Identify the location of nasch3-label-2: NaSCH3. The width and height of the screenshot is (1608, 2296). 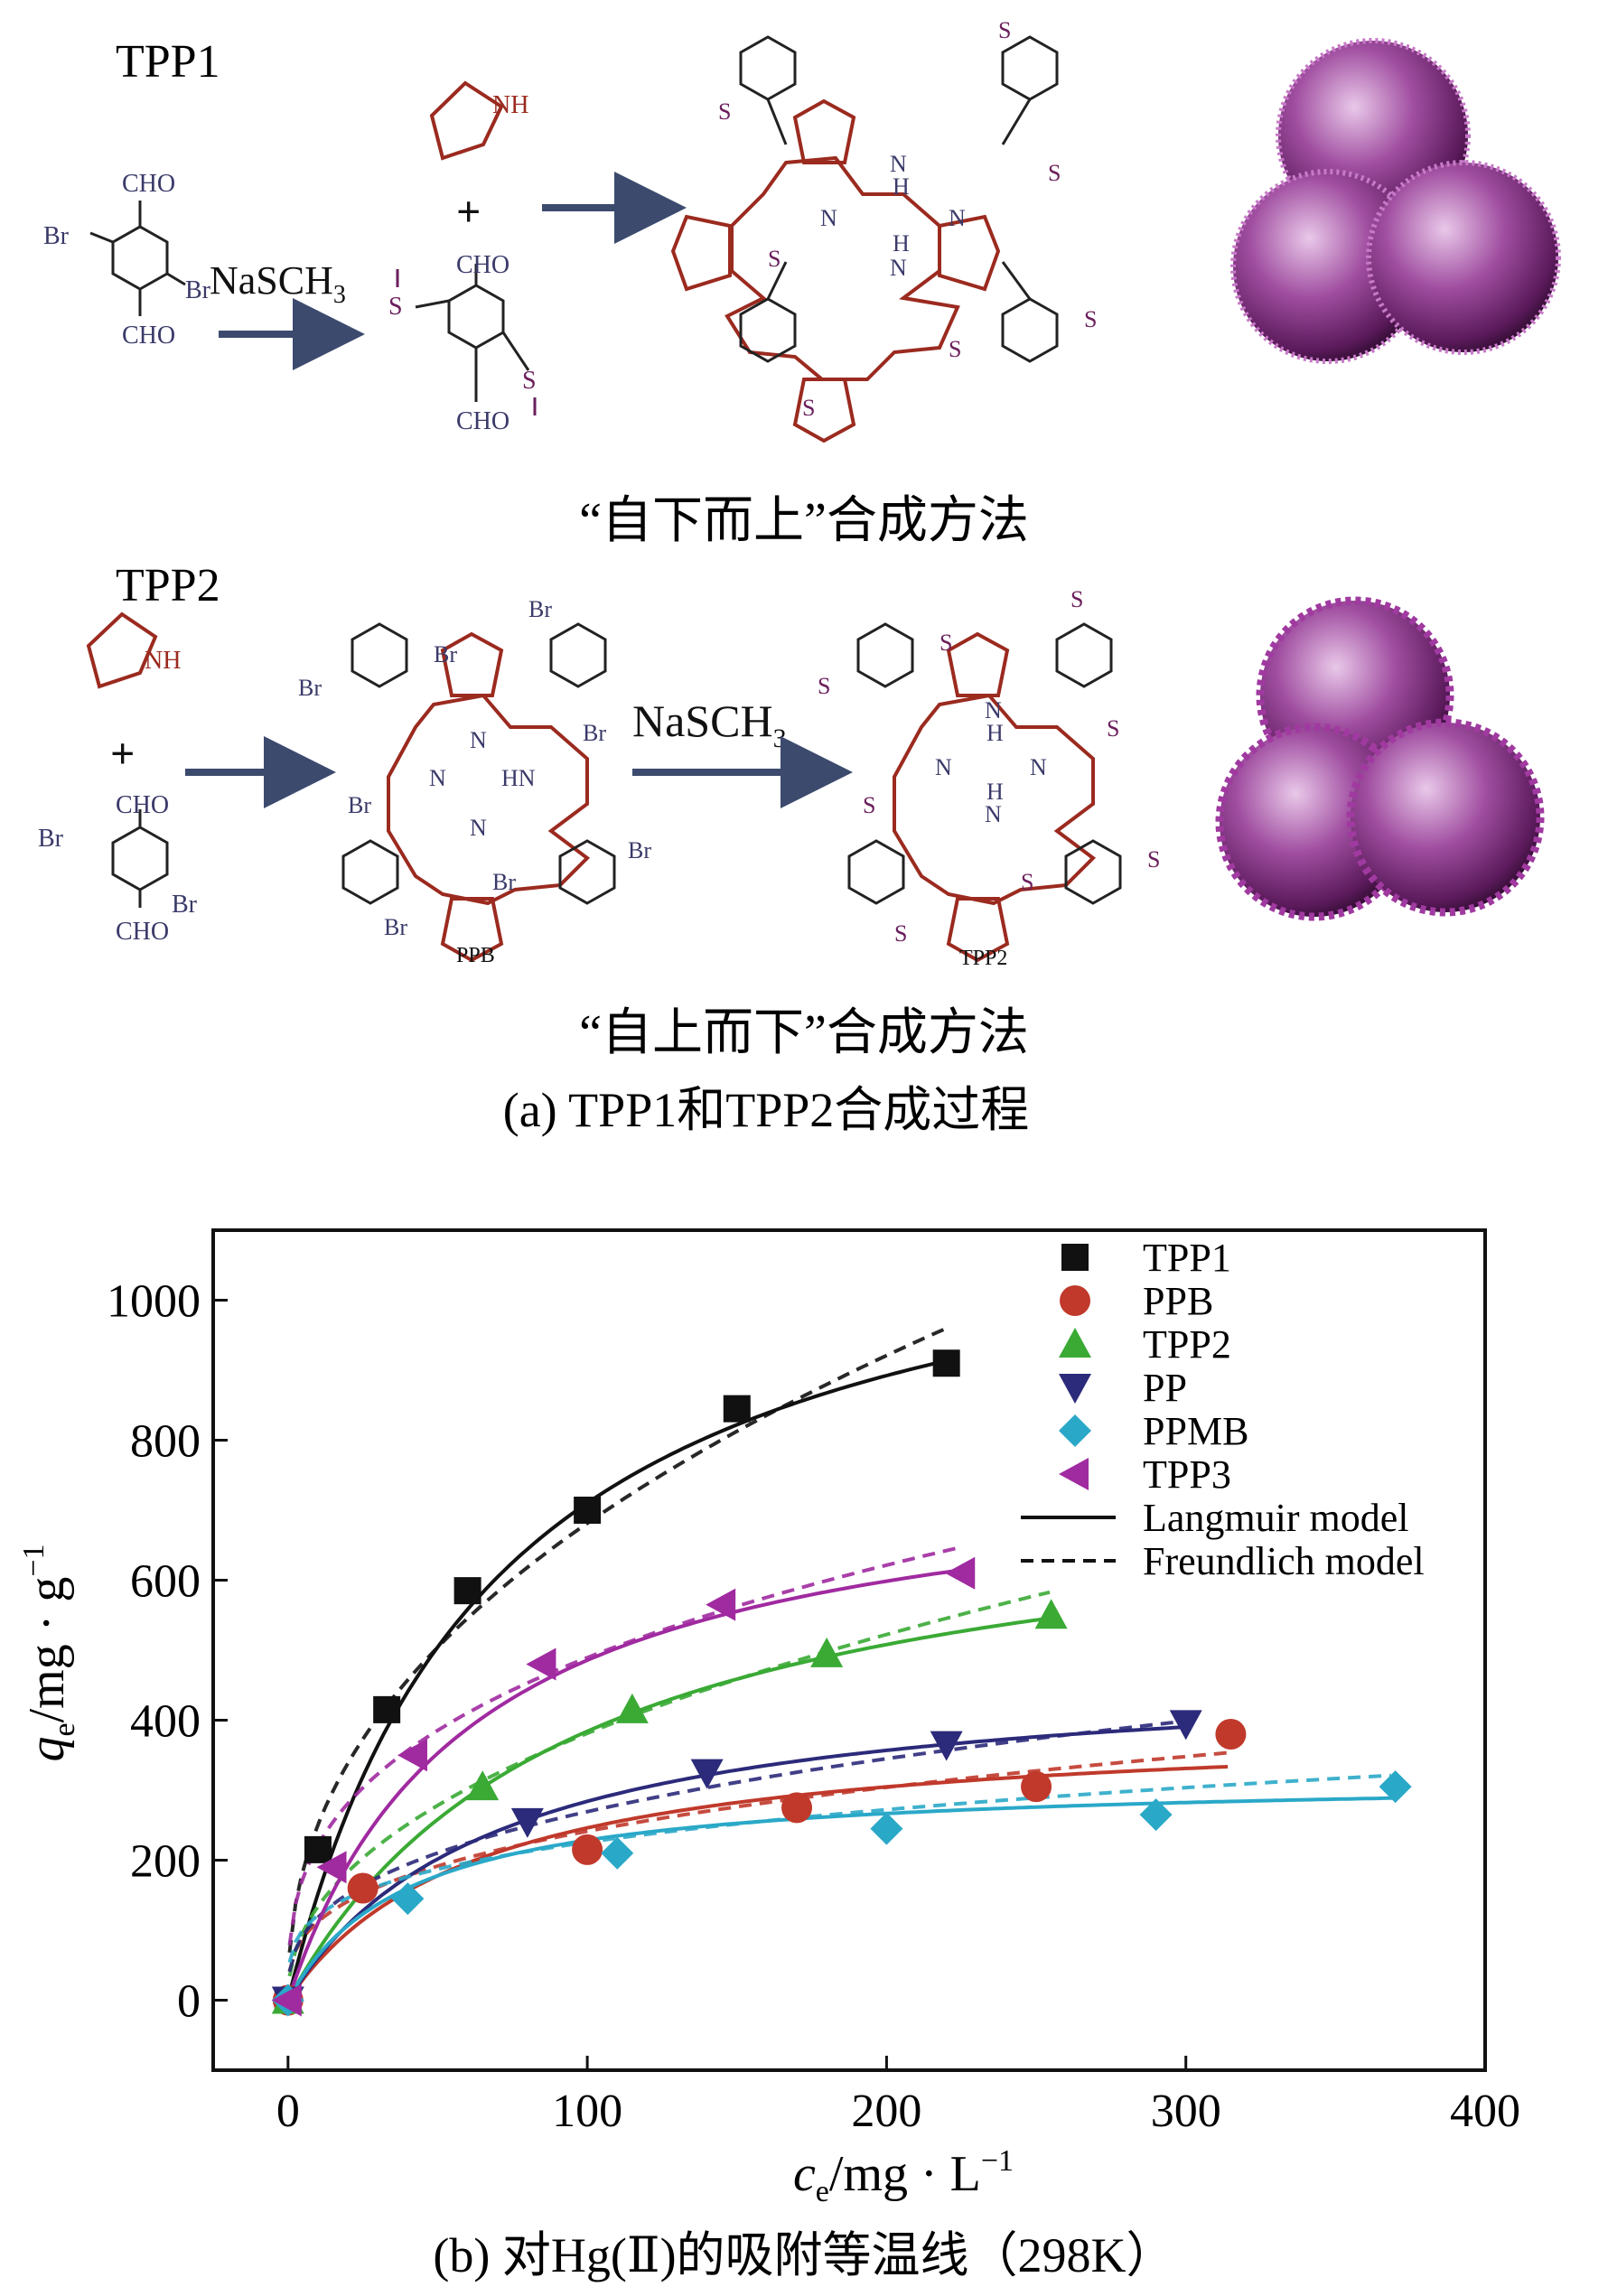
(709, 724).